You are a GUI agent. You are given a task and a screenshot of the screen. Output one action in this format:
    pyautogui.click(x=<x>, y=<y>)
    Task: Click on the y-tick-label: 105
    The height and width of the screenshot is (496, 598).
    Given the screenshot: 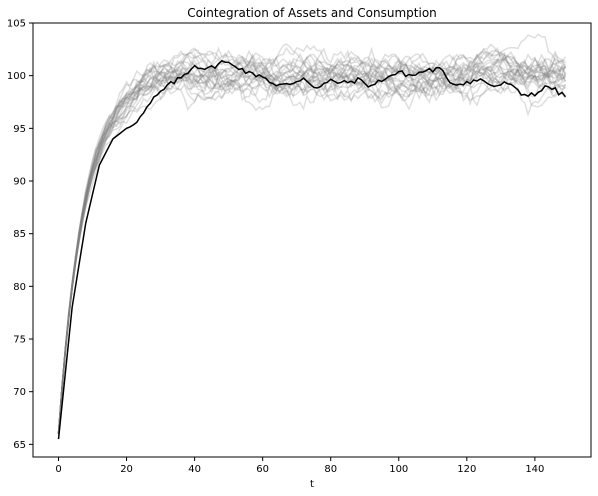 What is the action you would take?
    pyautogui.click(x=16, y=24)
    